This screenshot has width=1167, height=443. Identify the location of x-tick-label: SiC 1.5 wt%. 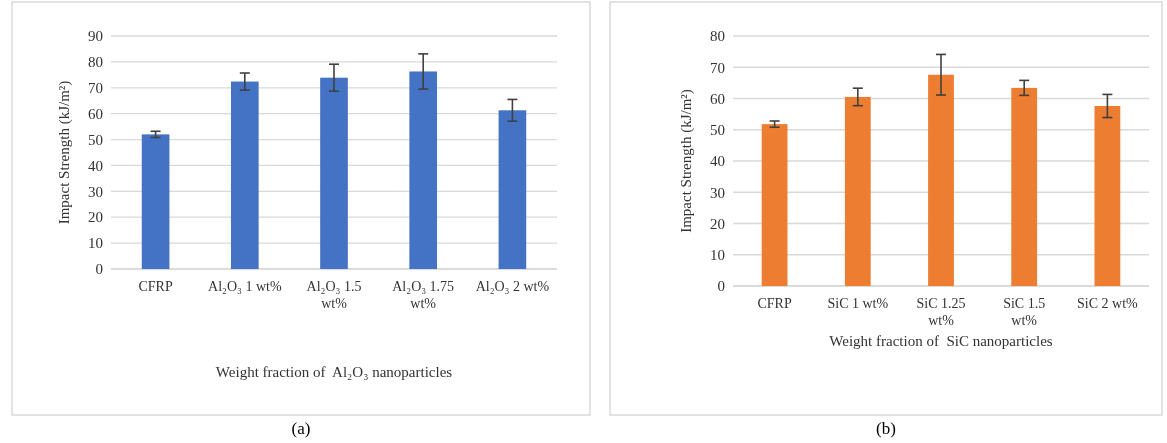
(1024, 312).